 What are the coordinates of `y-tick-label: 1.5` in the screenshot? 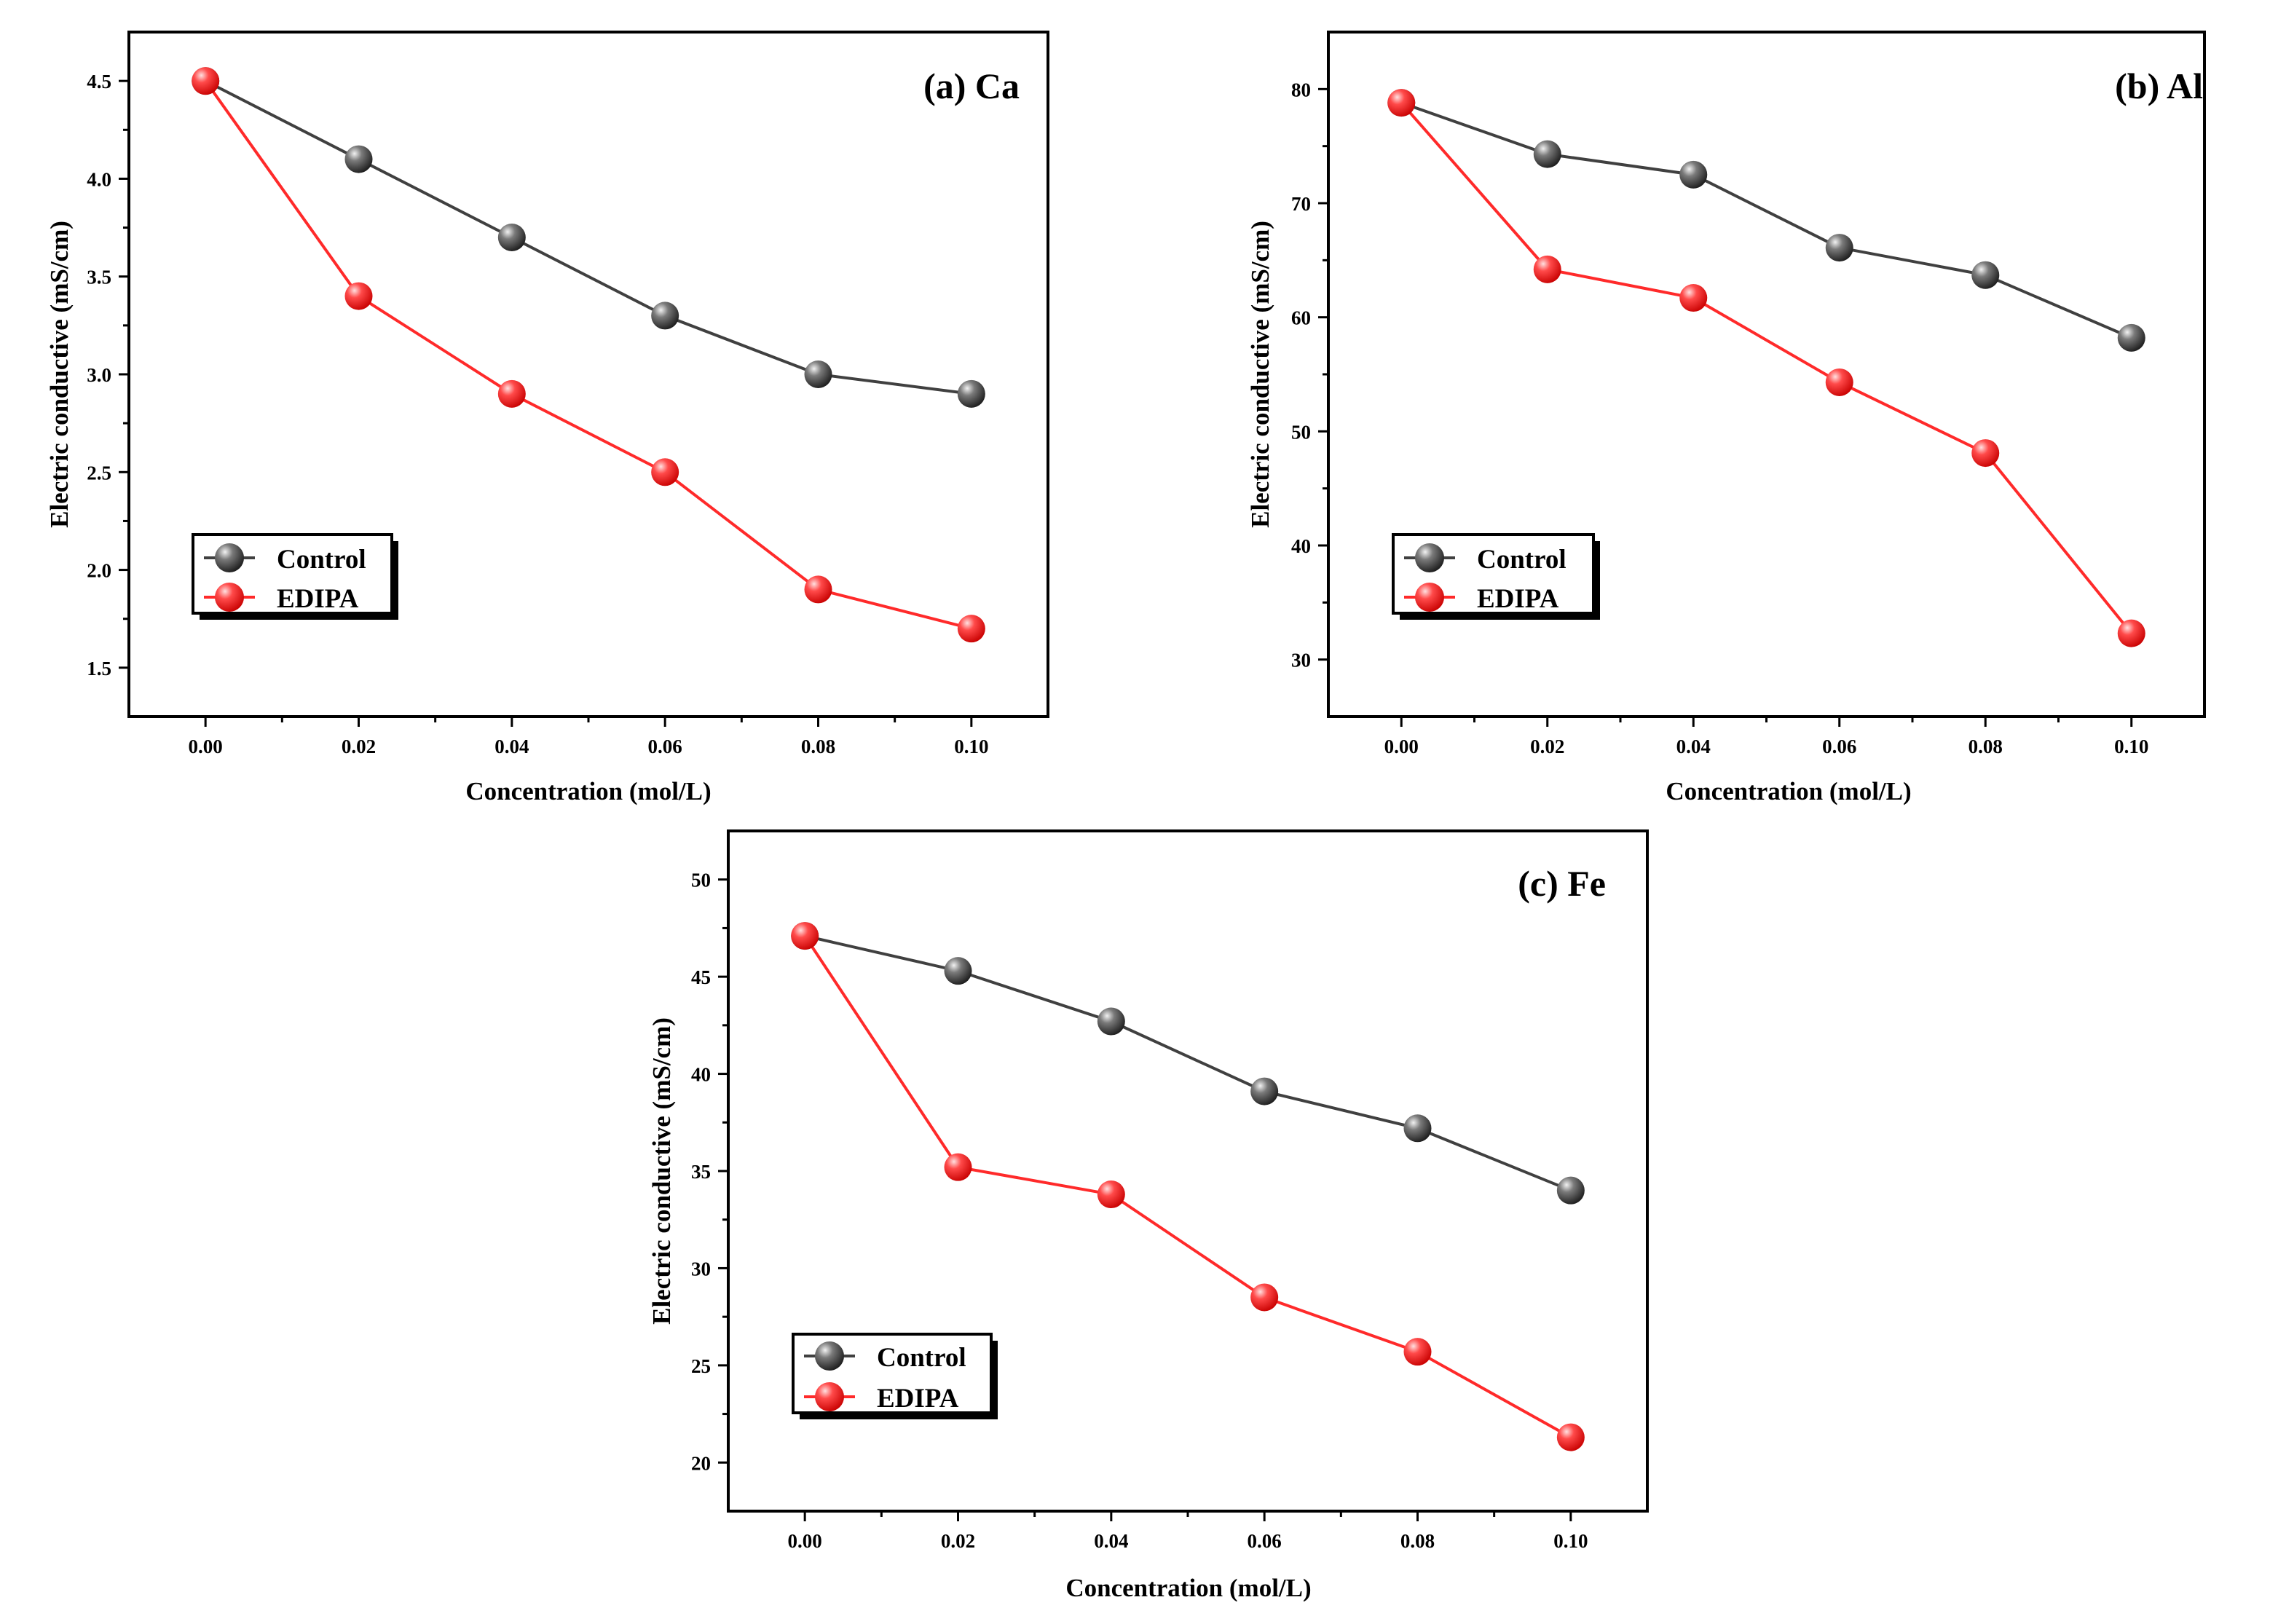 It's located at (99, 668).